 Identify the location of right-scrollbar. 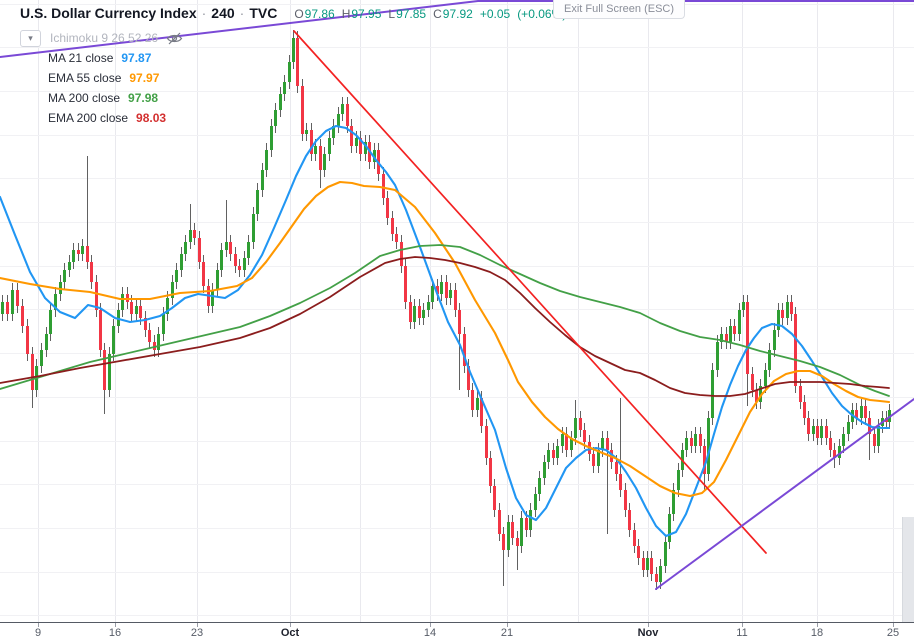
(908, 569).